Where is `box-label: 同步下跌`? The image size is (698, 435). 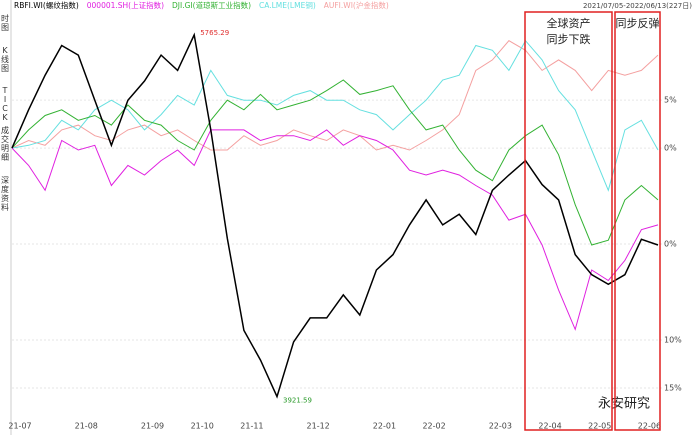 box-label: 同步下跌 is located at coordinates (569, 39).